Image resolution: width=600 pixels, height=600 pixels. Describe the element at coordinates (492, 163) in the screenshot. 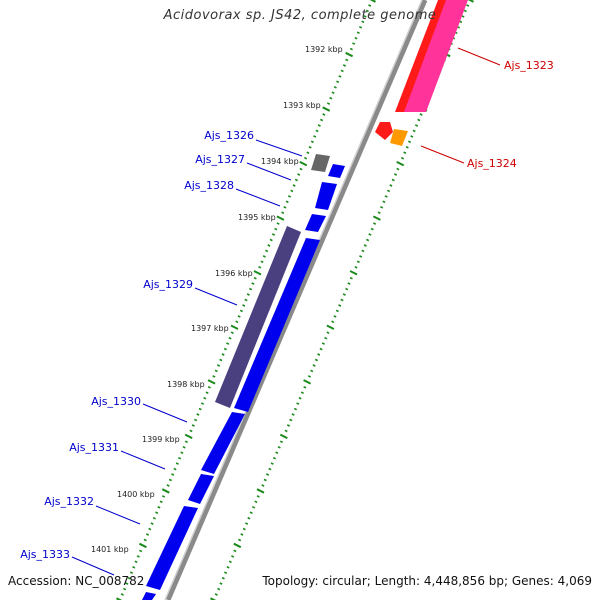

I see `label-ajs-1324: Ajs_1324` at that location.